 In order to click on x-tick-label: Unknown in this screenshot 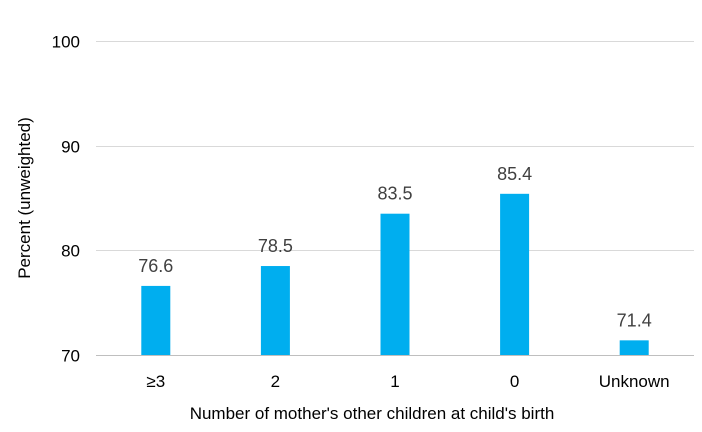, I will do `click(634, 381)`.